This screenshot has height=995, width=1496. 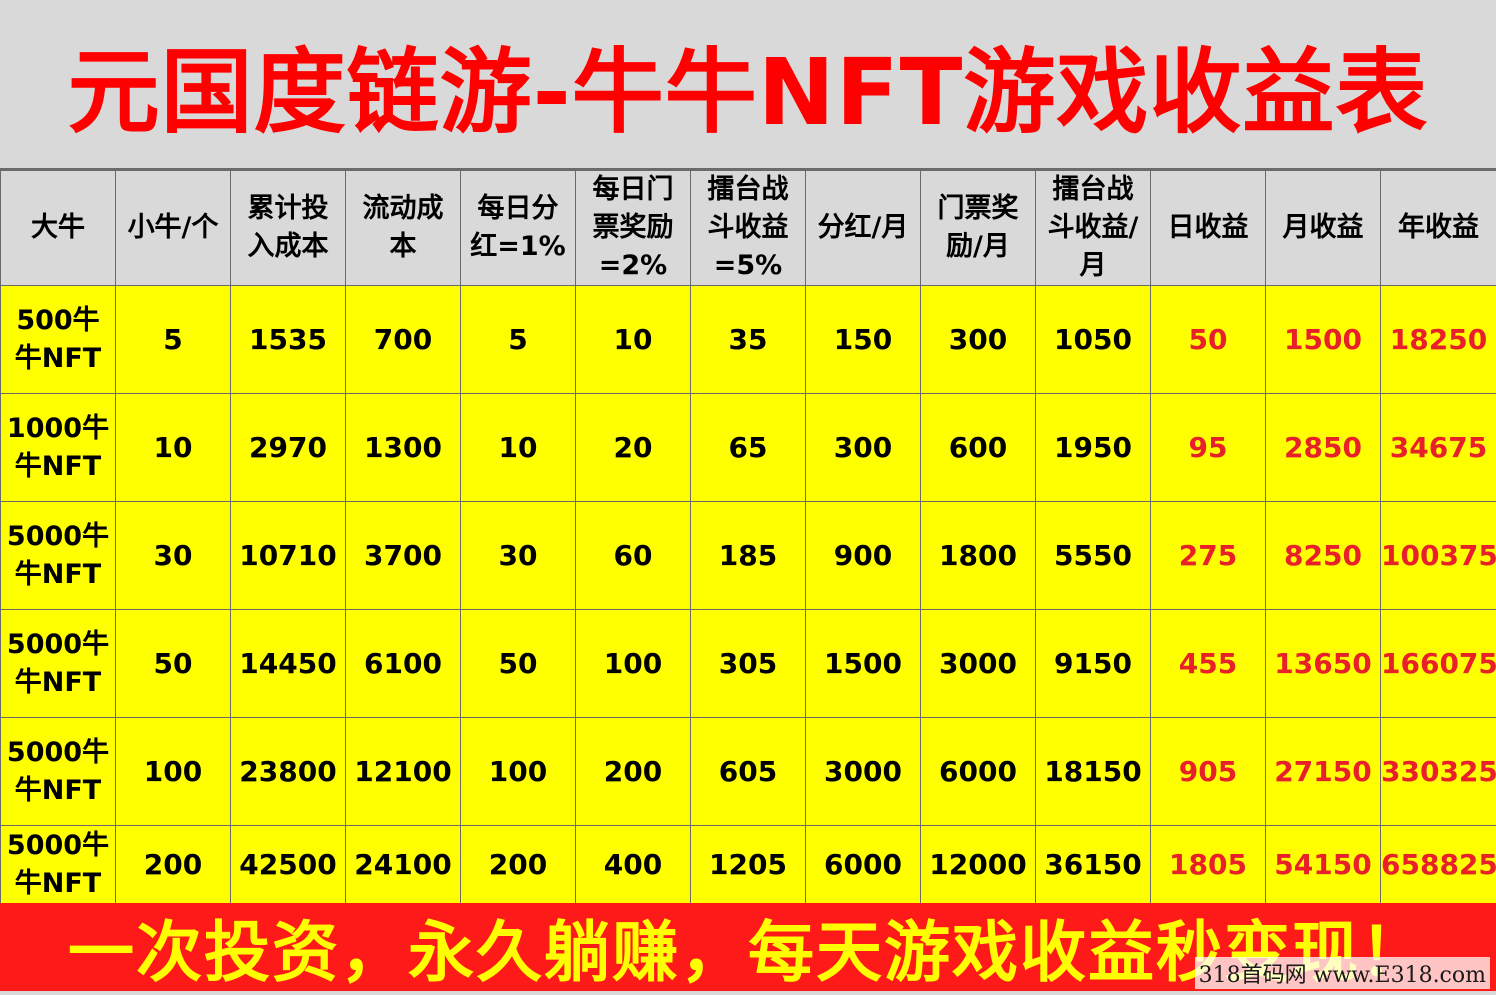 What do you see at coordinates (1208, 448) in the screenshot?
I see `table-cell: 95` at bounding box center [1208, 448].